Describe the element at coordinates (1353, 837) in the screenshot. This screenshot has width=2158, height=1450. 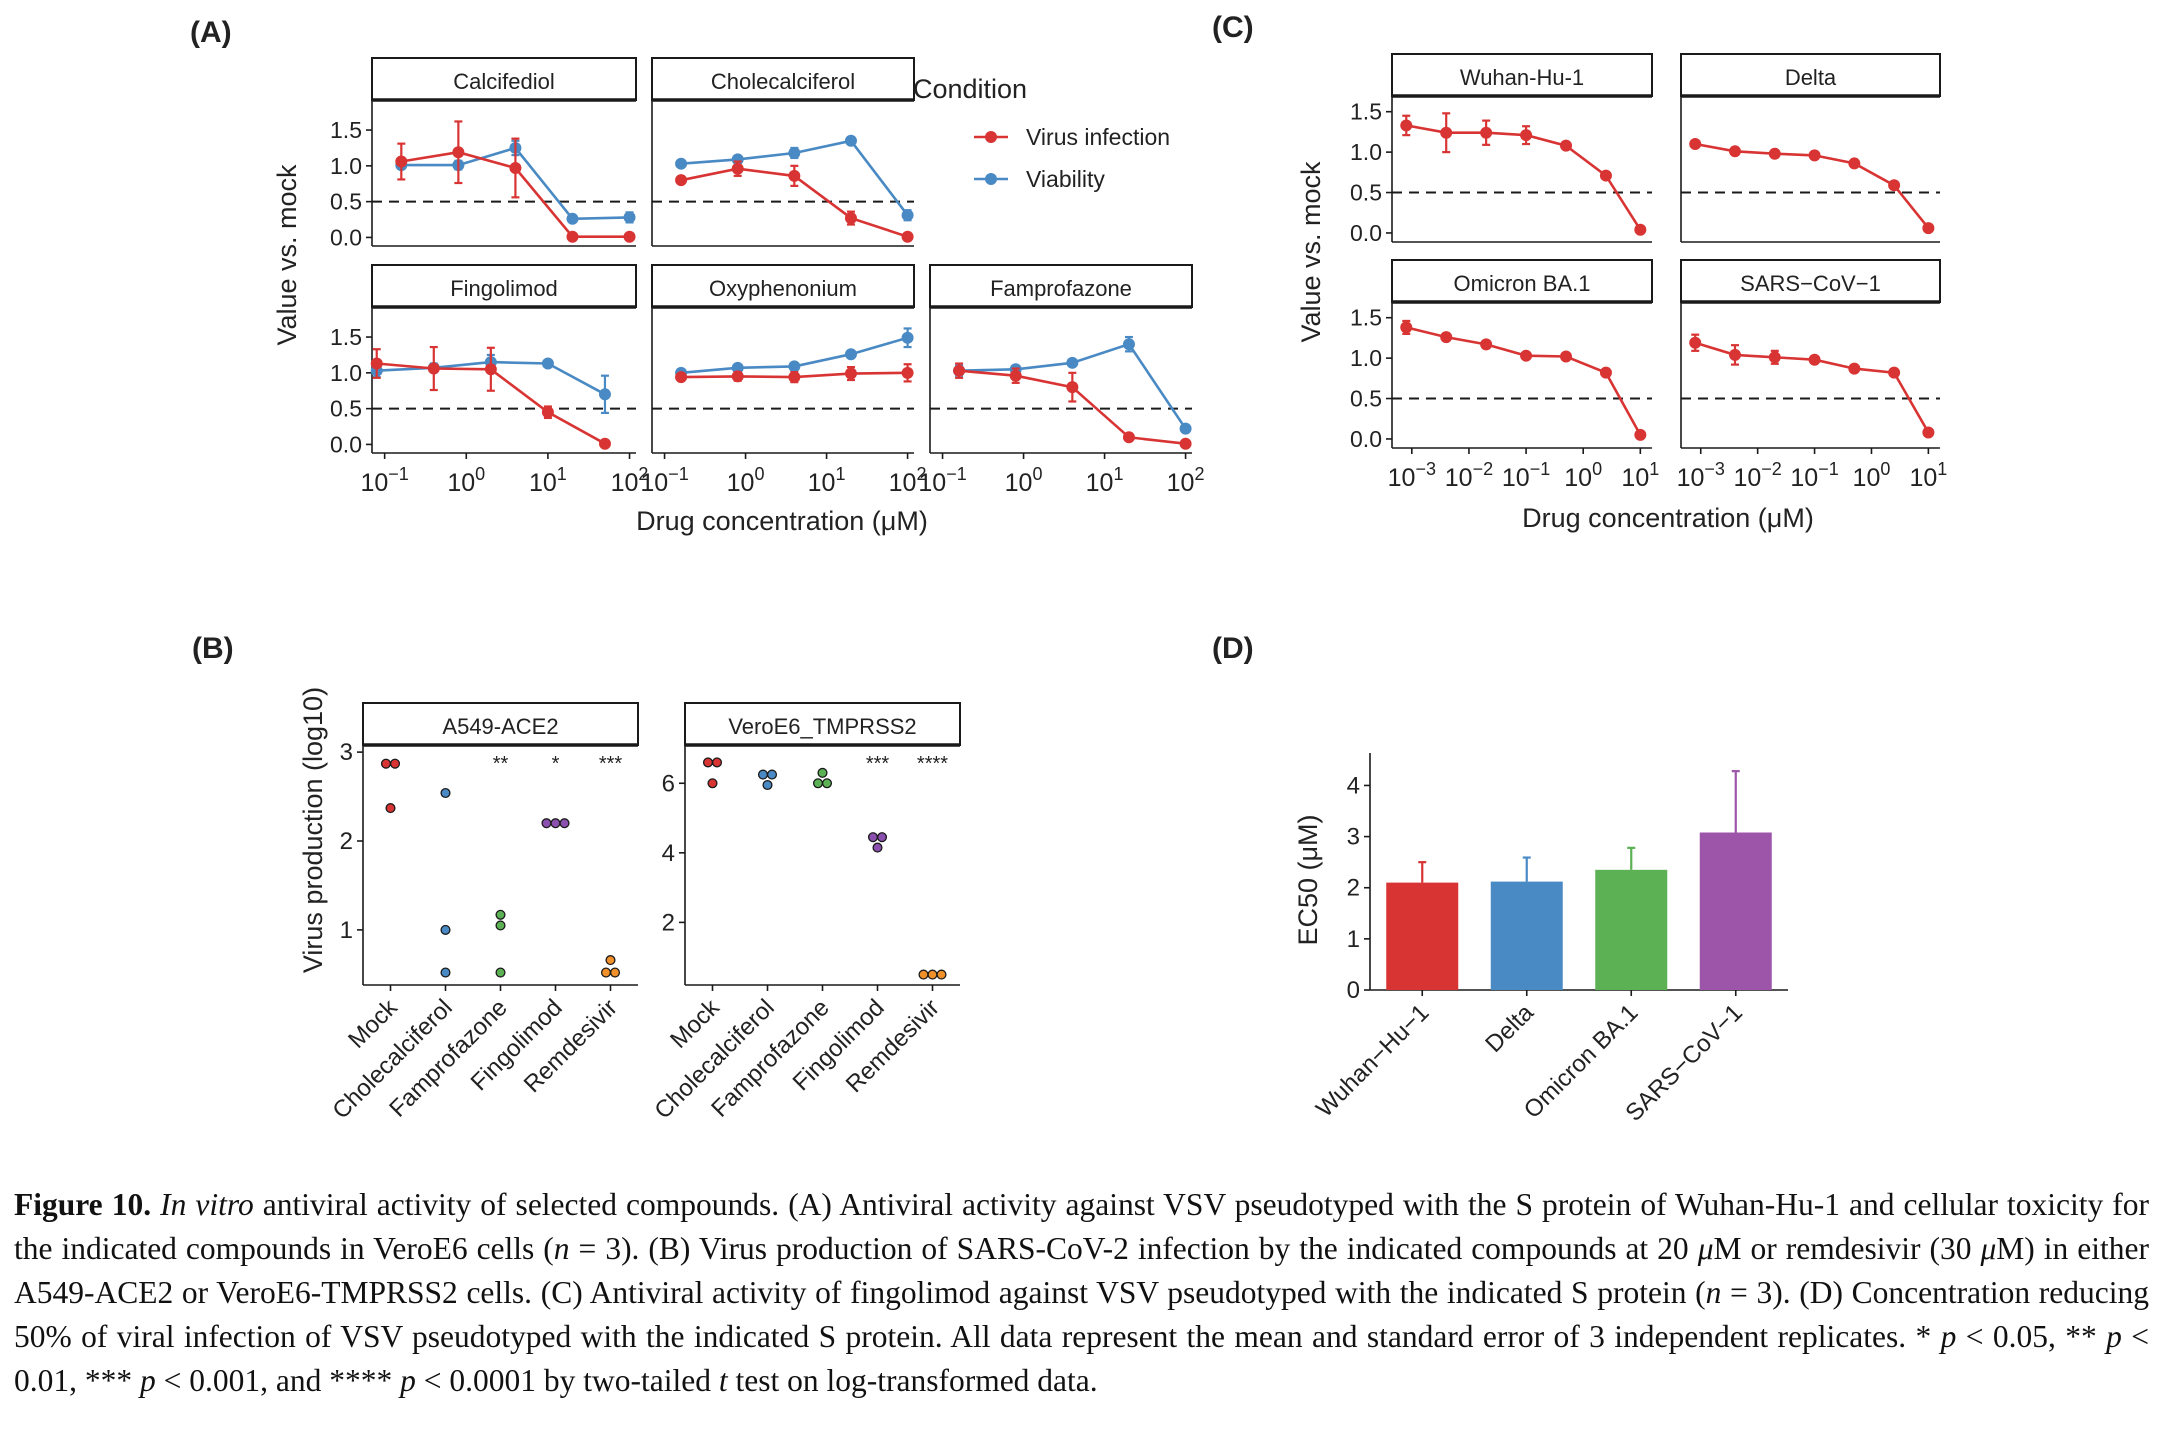
I see `y-tick-label: 3` at that location.